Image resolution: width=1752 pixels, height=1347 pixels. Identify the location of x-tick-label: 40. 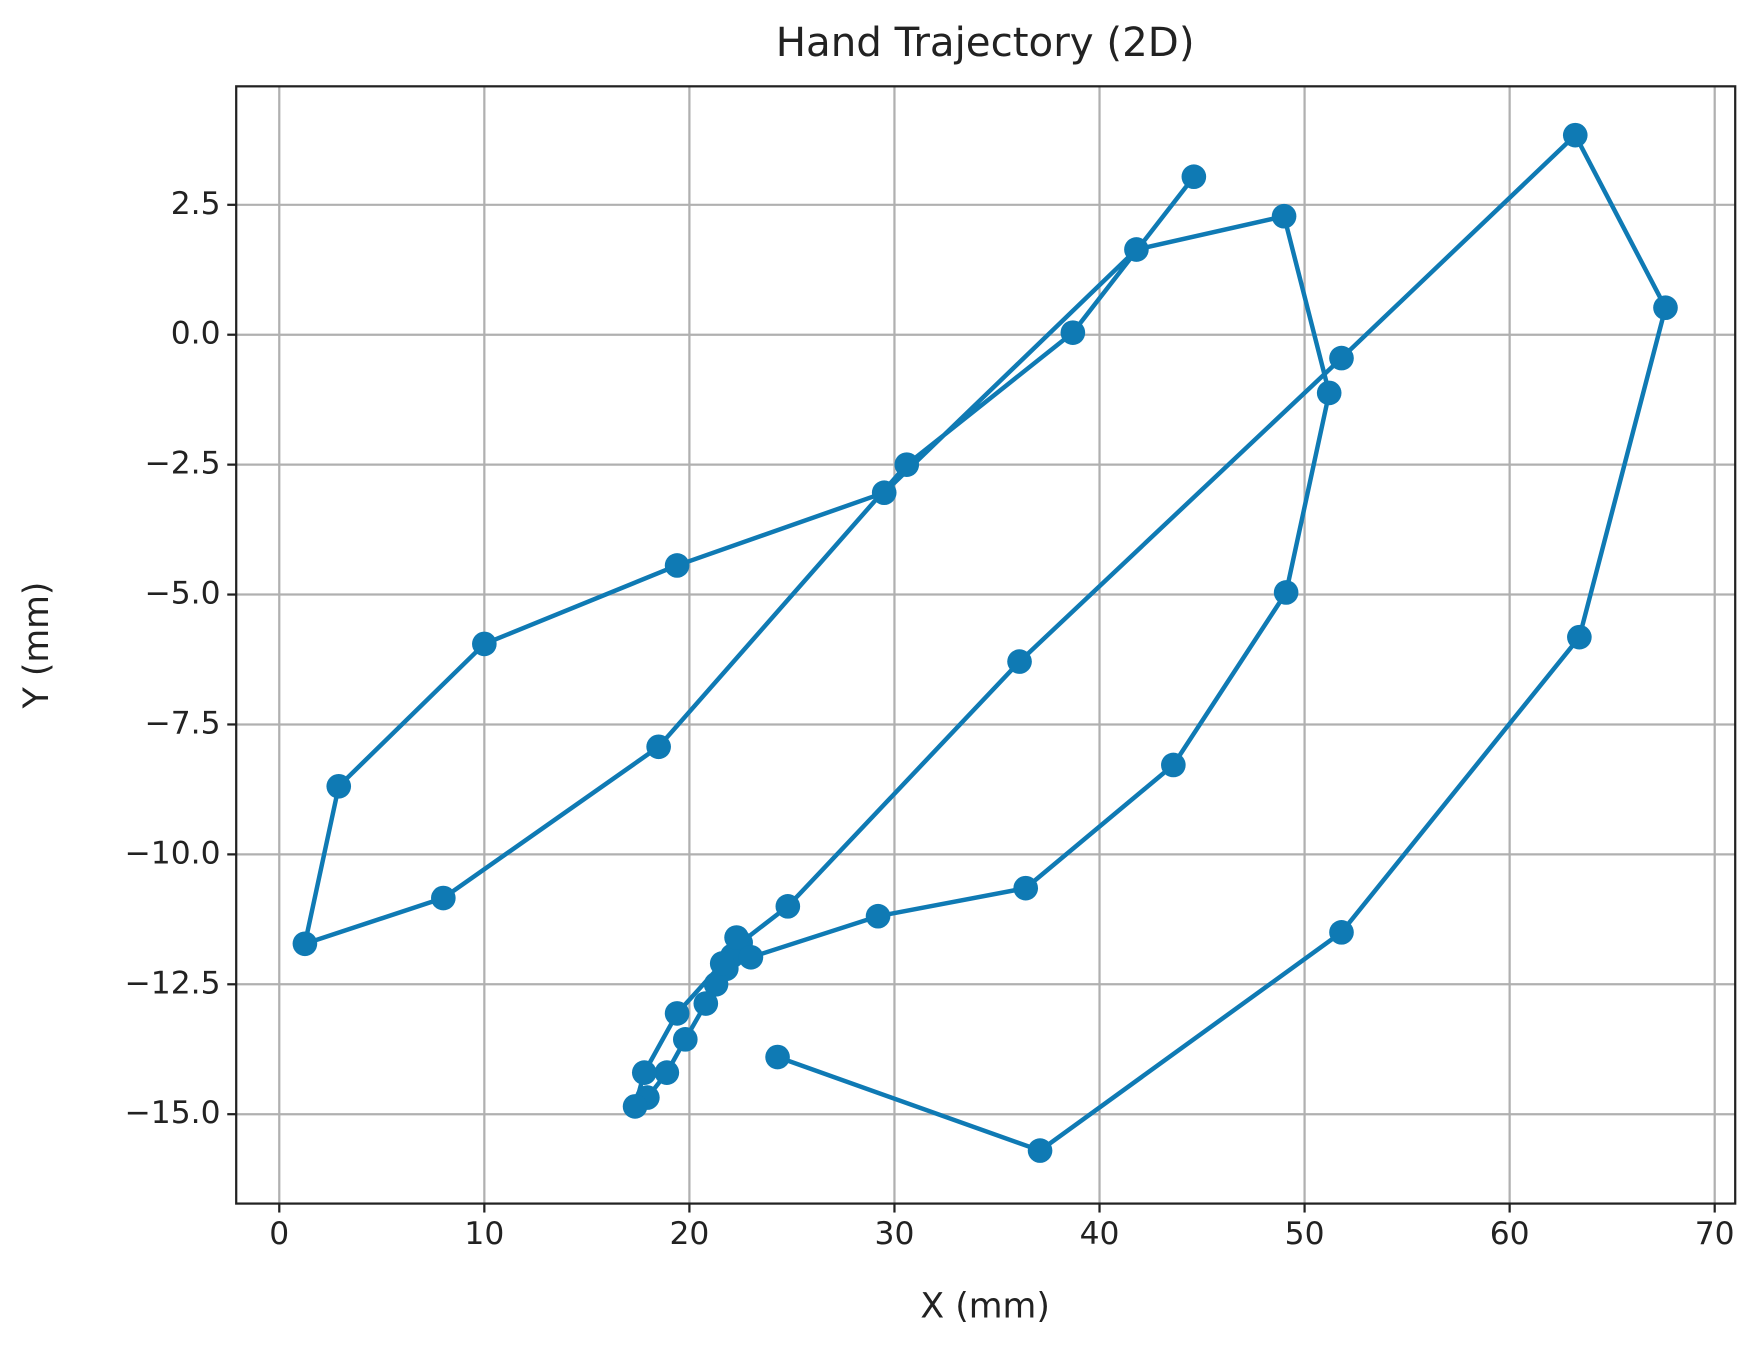
(1100, 1234).